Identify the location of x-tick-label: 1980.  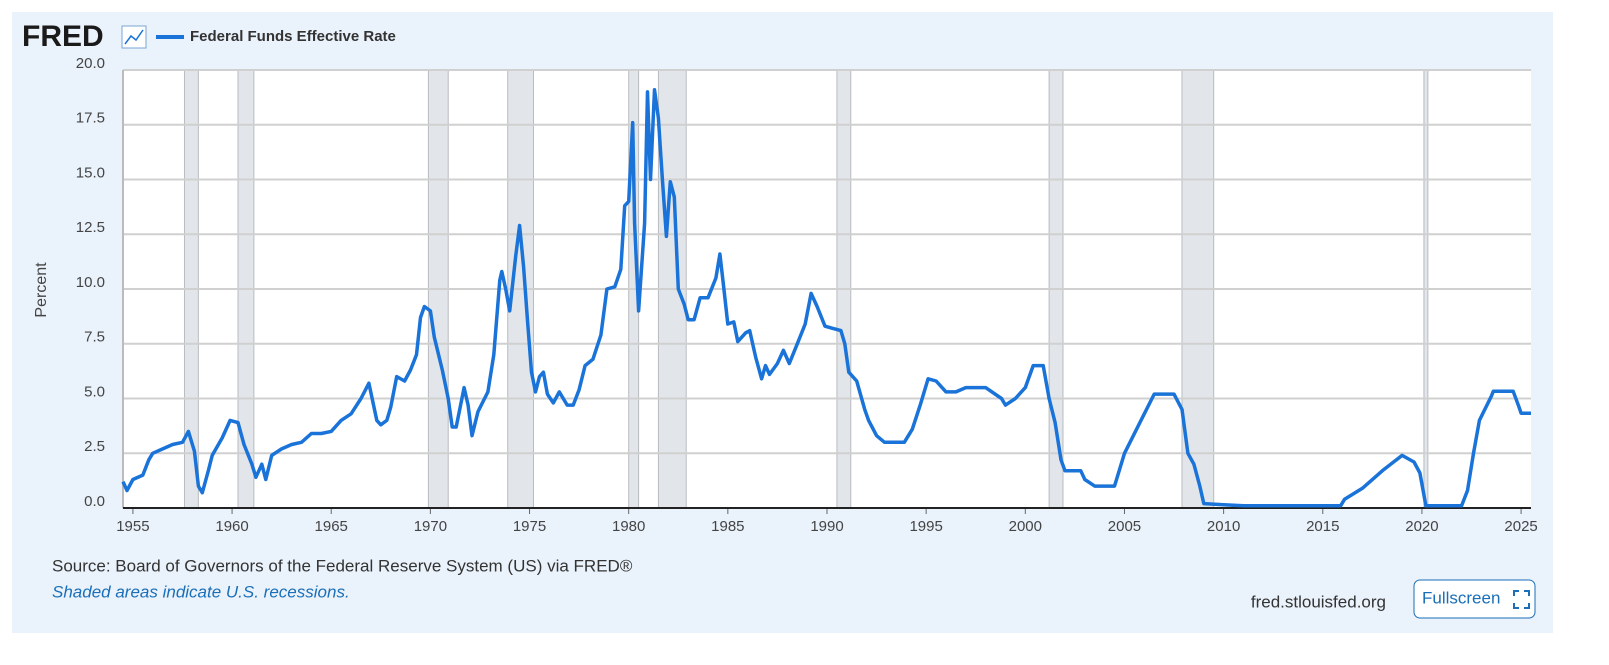
(628, 526).